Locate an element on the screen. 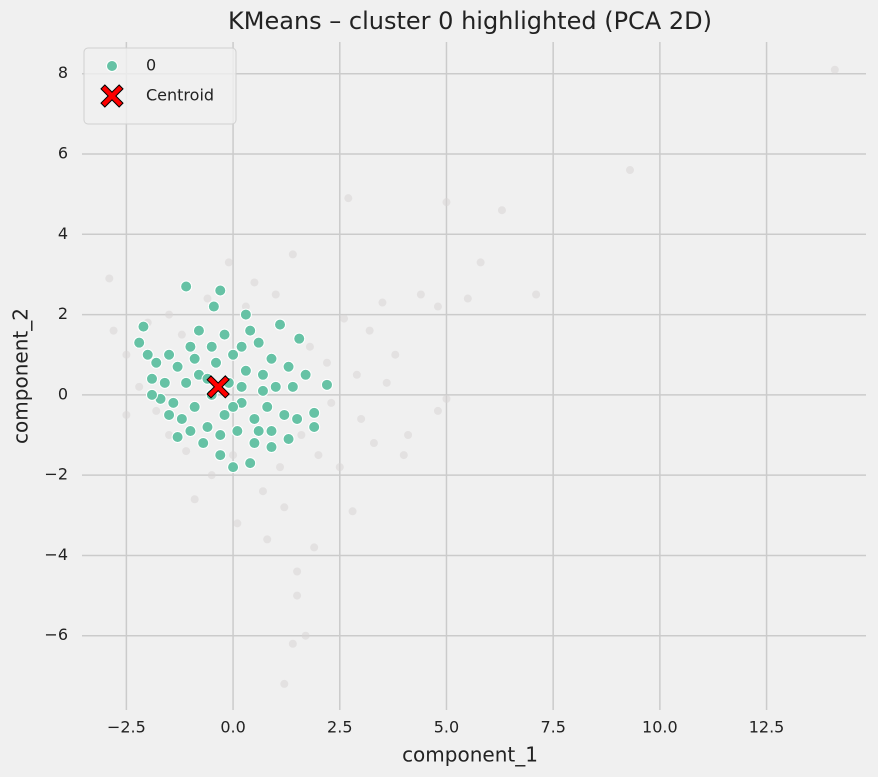 The width and height of the screenshot is (878, 777). x-tick-label: 10.0 is located at coordinates (660, 727).